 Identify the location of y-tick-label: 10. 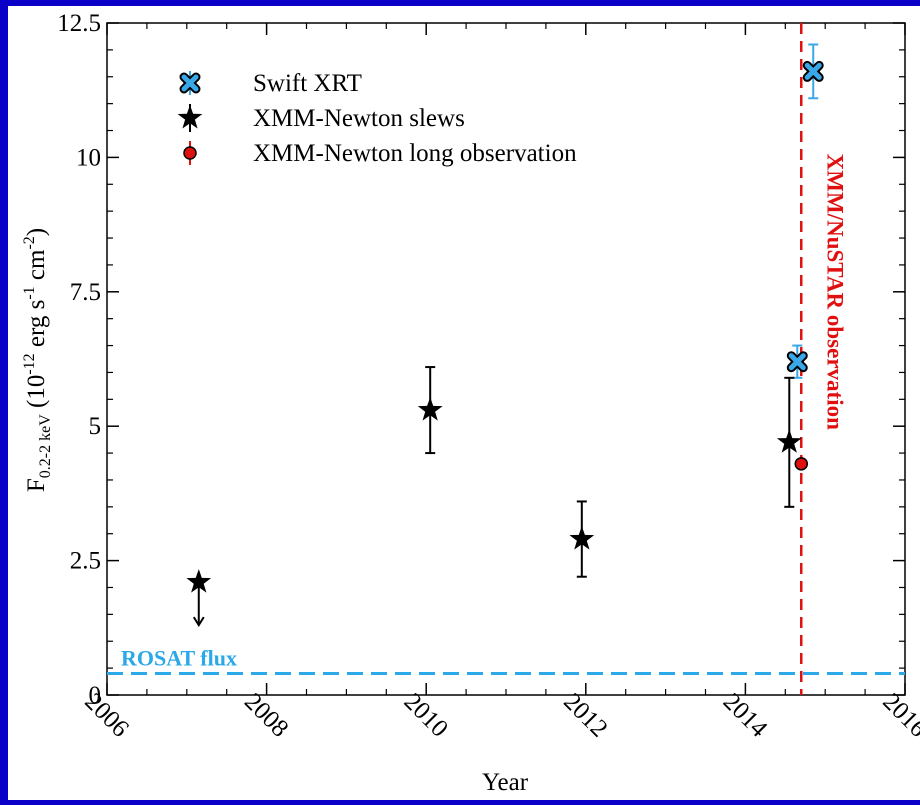
(88, 157).